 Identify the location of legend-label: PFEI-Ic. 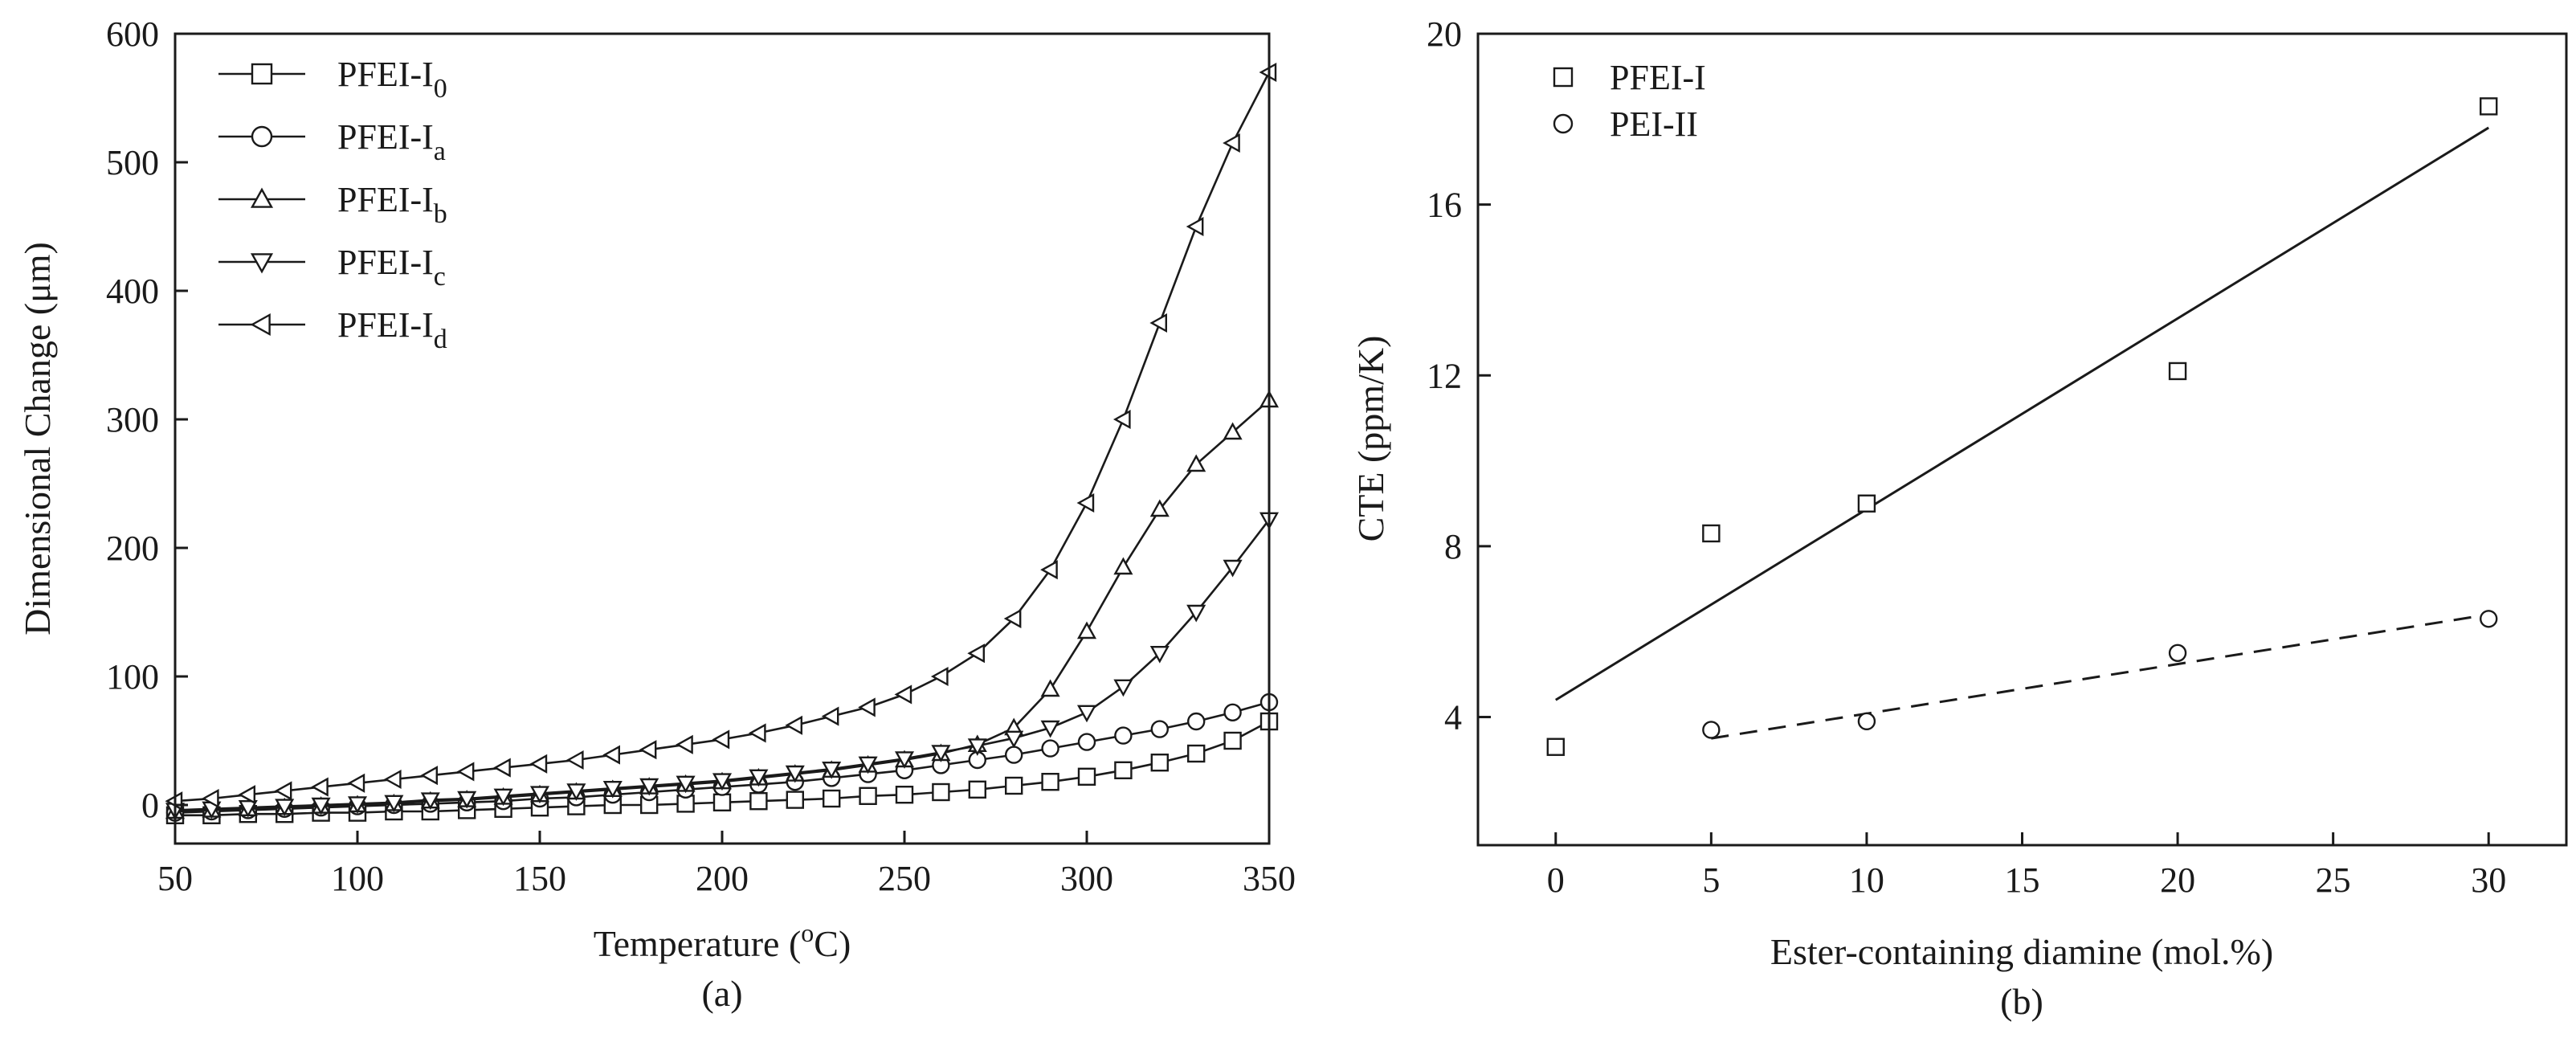
(391, 267).